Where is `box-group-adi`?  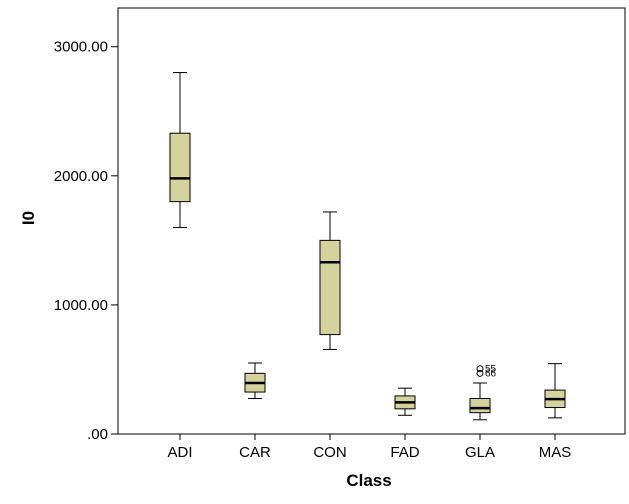
box-group-adi is located at coordinates (180, 150).